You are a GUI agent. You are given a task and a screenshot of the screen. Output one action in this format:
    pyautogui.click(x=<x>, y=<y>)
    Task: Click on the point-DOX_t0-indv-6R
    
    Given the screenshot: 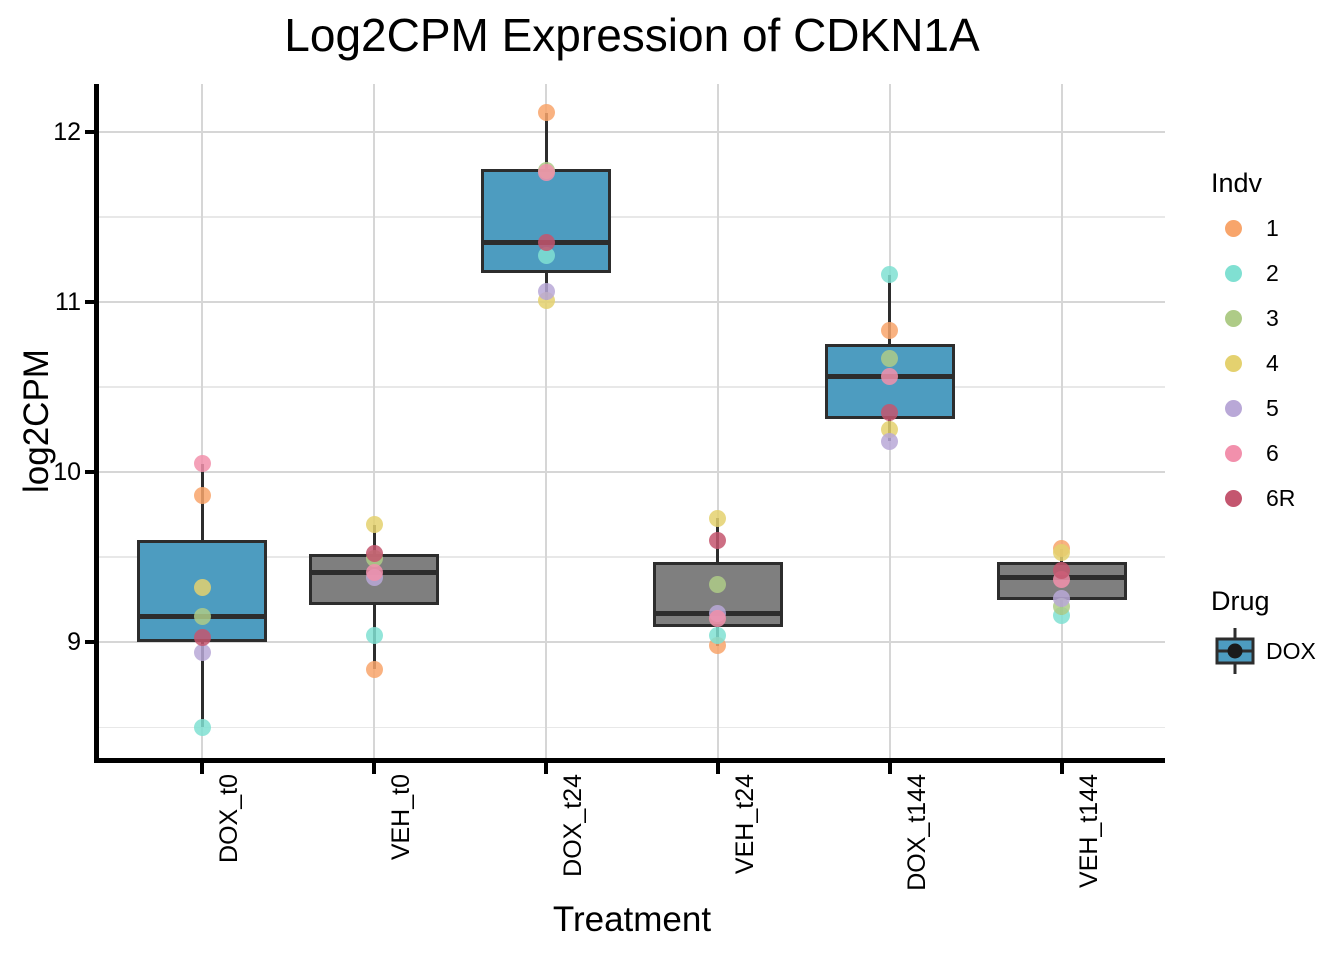 What is the action you would take?
    pyautogui.click(x=202, y=637)
    